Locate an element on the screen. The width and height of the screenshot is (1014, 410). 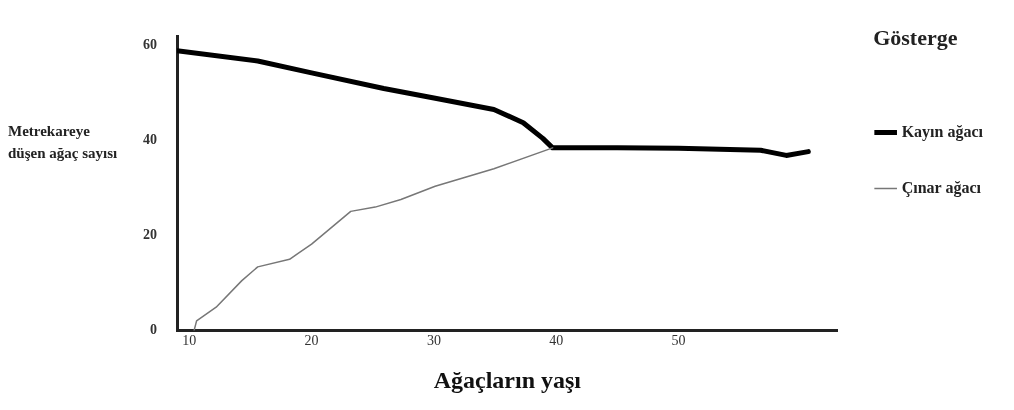
x-tick-label: 30 is located at coordinates (433, 341).